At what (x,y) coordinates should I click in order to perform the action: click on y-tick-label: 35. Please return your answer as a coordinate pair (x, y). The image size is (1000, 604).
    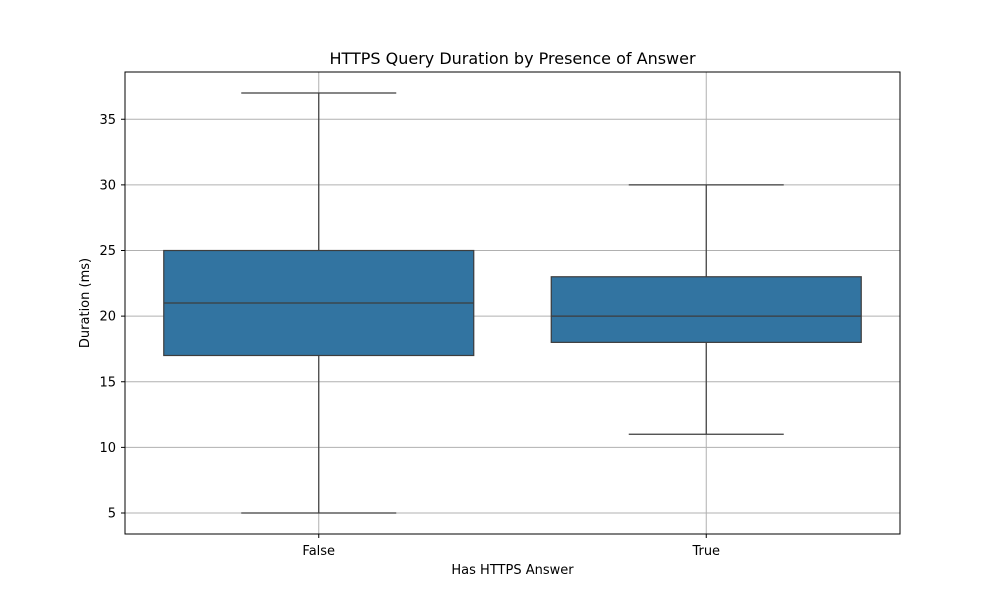
    Looking at the image, I should click on (107, 120).